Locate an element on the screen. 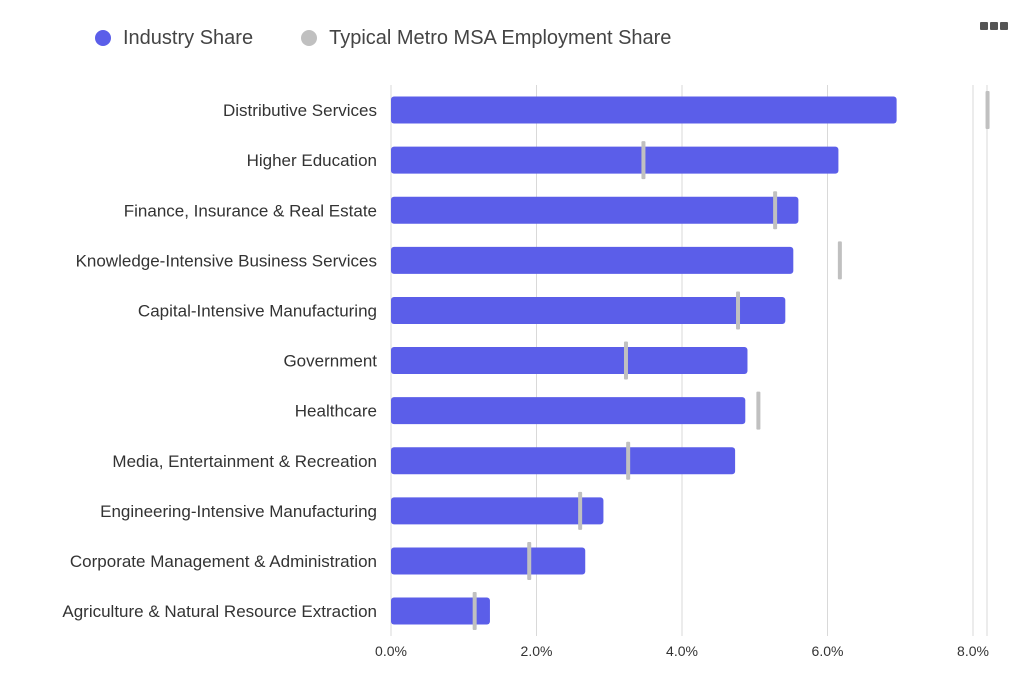 This screenshot has height=685, width=1024. legend-item-industry-share: Industry Share is located at coordinates (174, 38).